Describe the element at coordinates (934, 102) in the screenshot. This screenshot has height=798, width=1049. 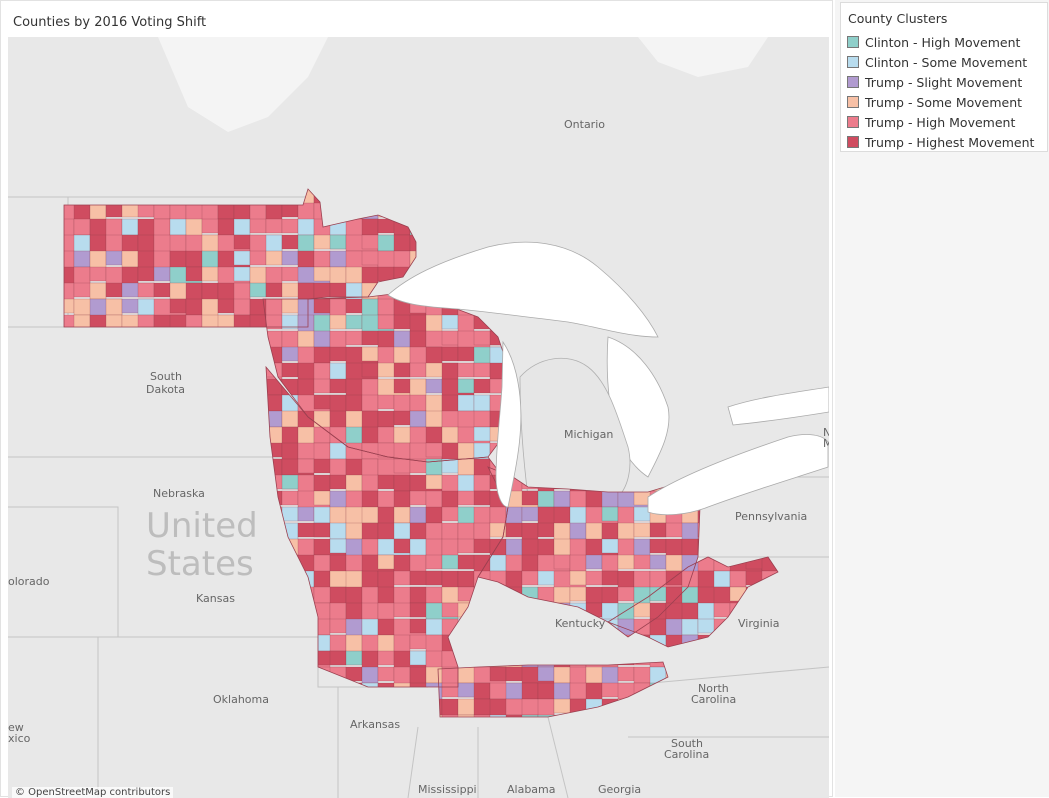
I see `legend-item-trump-some: Trump - Some Movement` at that location.